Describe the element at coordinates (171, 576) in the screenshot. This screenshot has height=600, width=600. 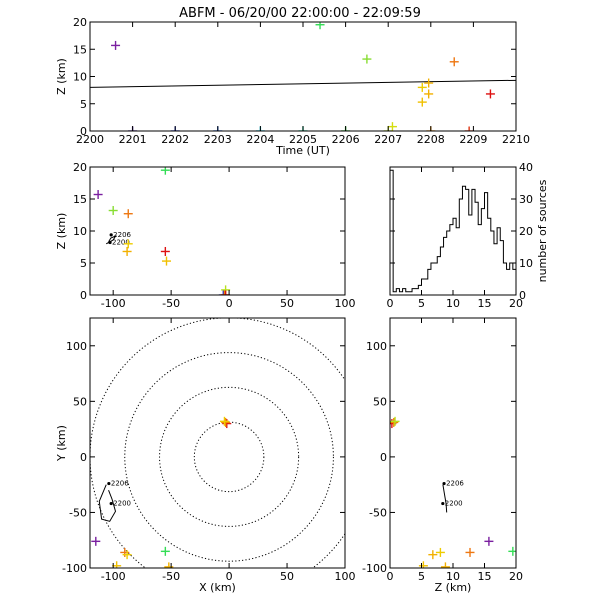
I see `x-tick-label: -50` at that location.